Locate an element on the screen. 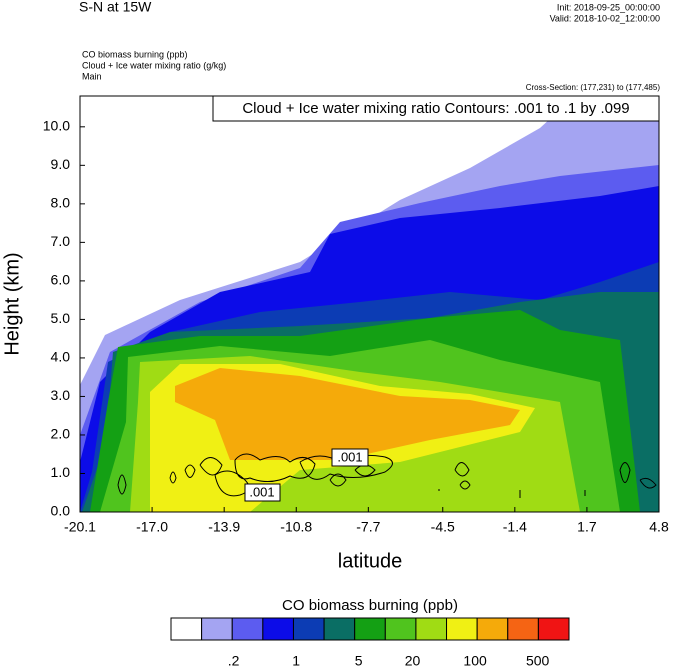  x-tick-label: -1.4 is located at coordinates (515, 527).